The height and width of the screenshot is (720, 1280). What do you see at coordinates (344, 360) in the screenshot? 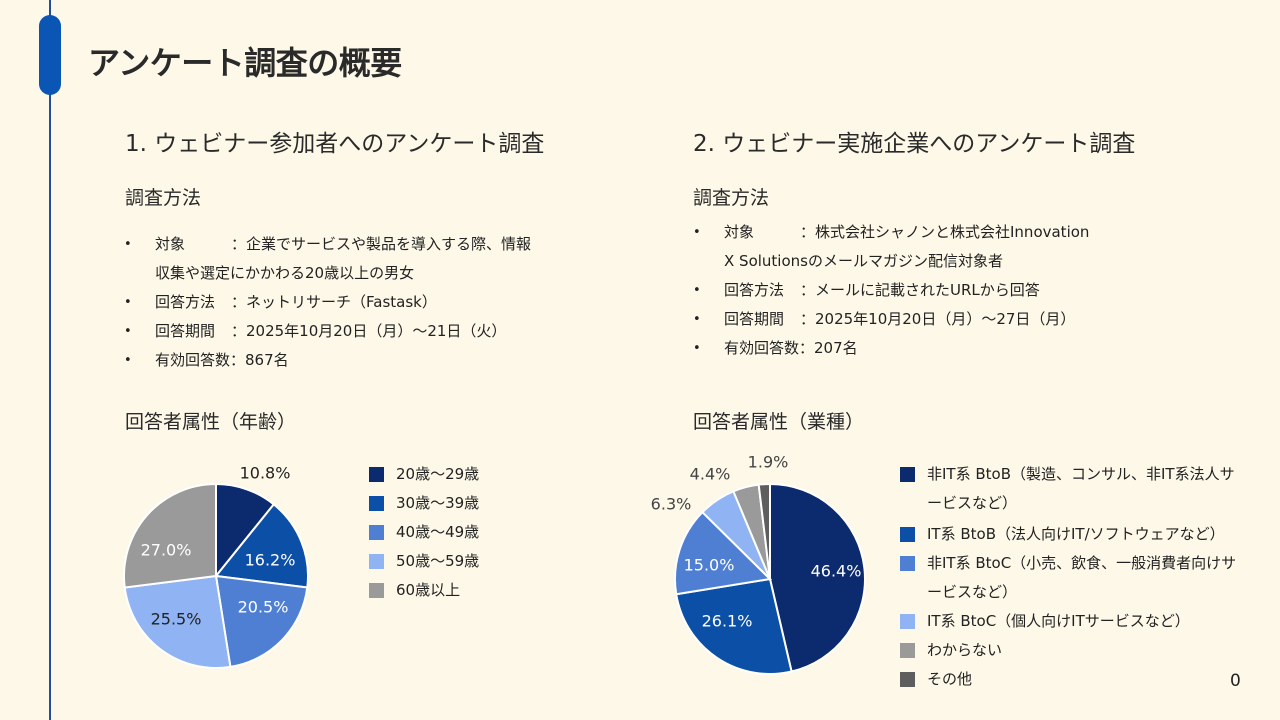
I see `list-item: 有効回答数：867名` at bounding box center [344, 360].